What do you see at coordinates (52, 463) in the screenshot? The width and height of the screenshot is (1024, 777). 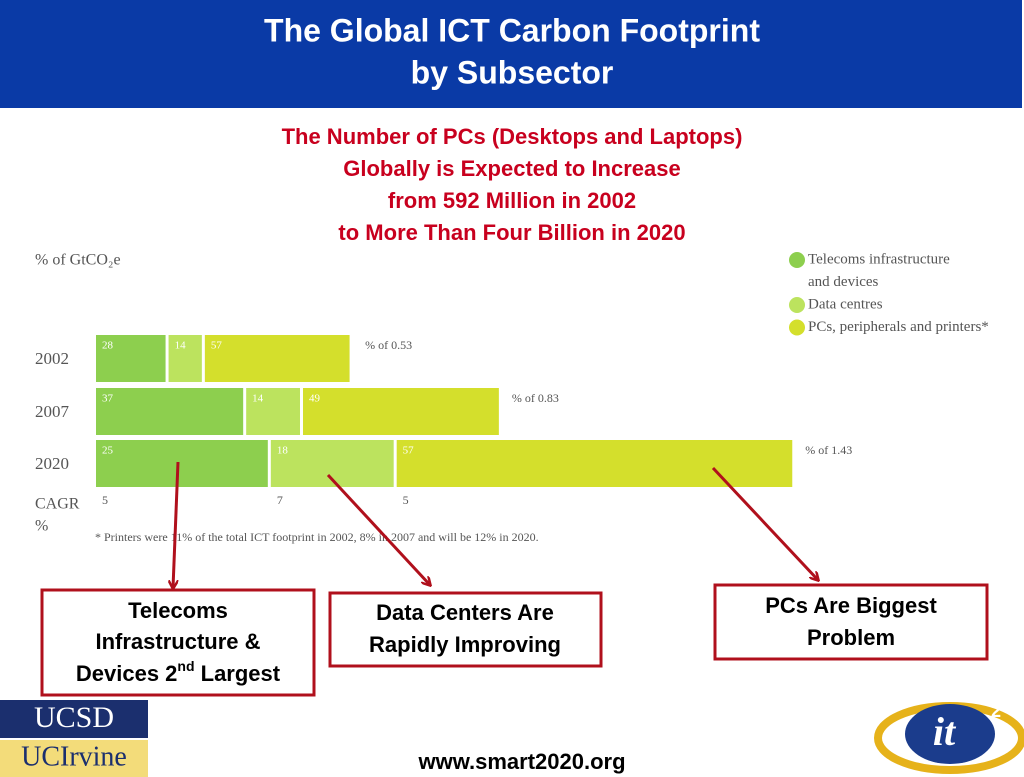 I see `category-label: 2020` at bounding box center [52, 463].